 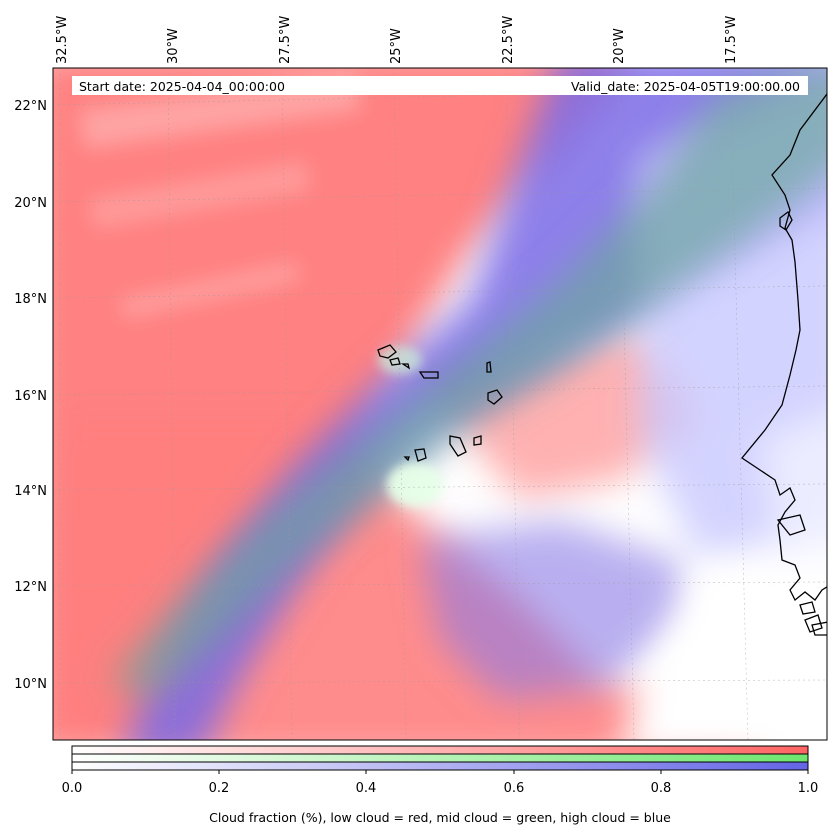 I want to click on lat-label-10n: 10°N, so click(x=30, y=684).